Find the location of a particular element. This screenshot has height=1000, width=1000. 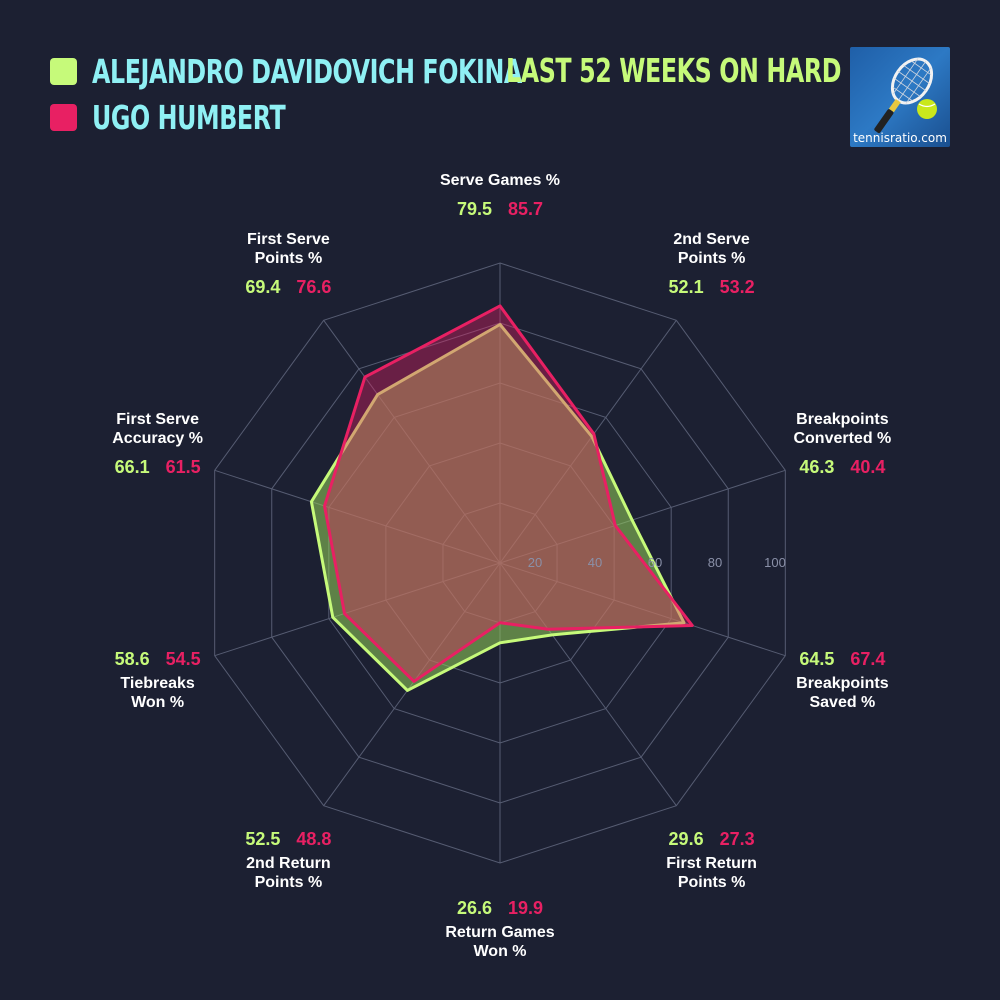

legend: ALEJANDRO DAVIDOVICH FOKINA UGO HUMBERT is located at coordinates (339, 94).